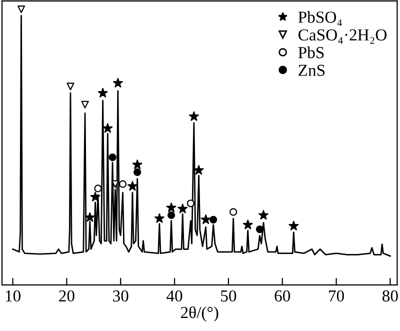 The width and height of the screenshot is (400, 331). What do you see at coordinates (174, 296) in the screenshot?
I see `x-tick-label: 40` at bounding box center [174, 296].